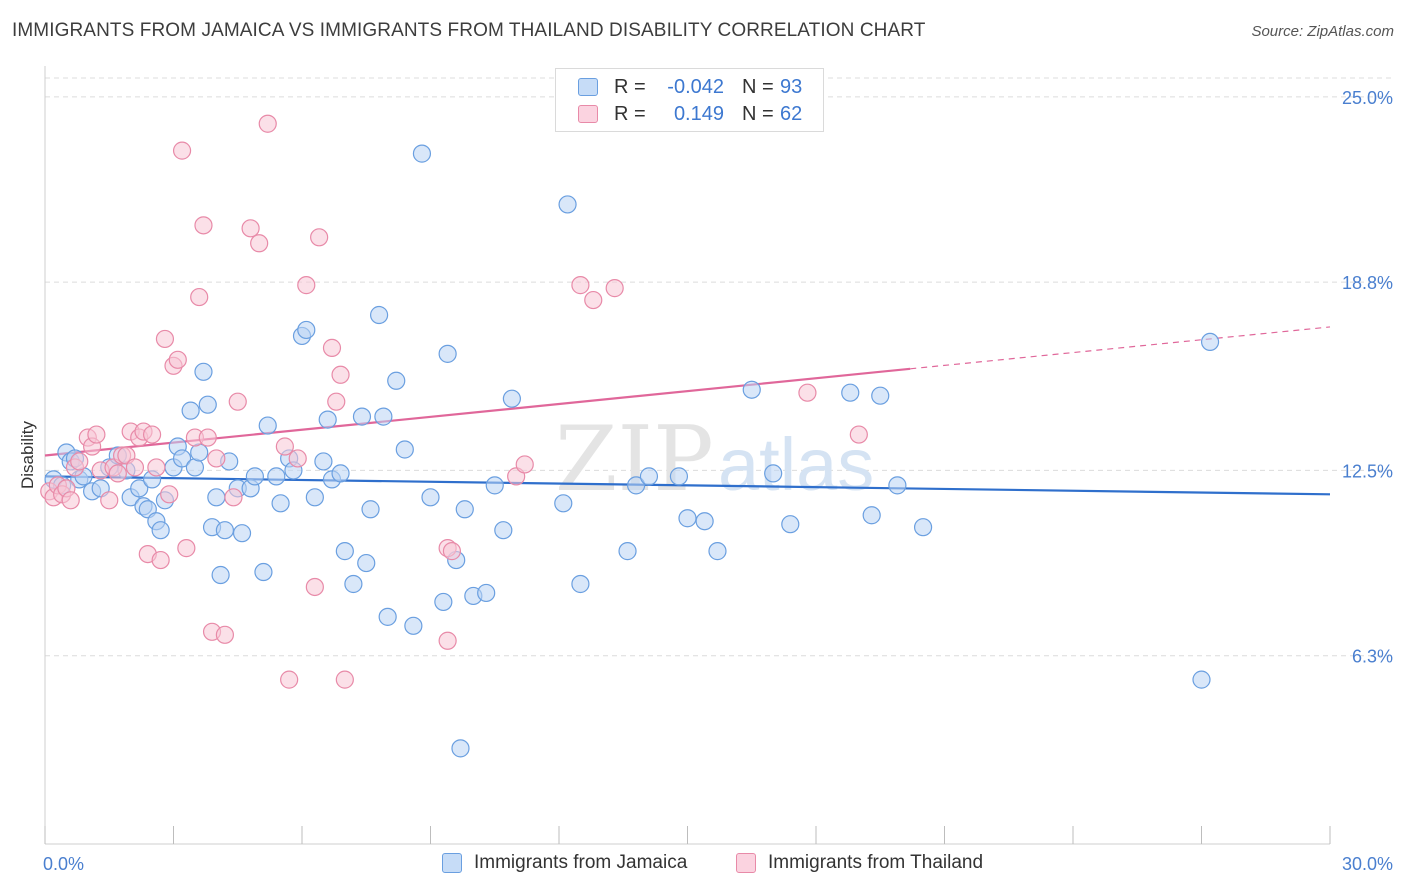 This screenshot has height=892, width=1406. I want to click on stats-legend: R = -0.042 N = 93 R = 0.149 N = 62, so click(689, 100).